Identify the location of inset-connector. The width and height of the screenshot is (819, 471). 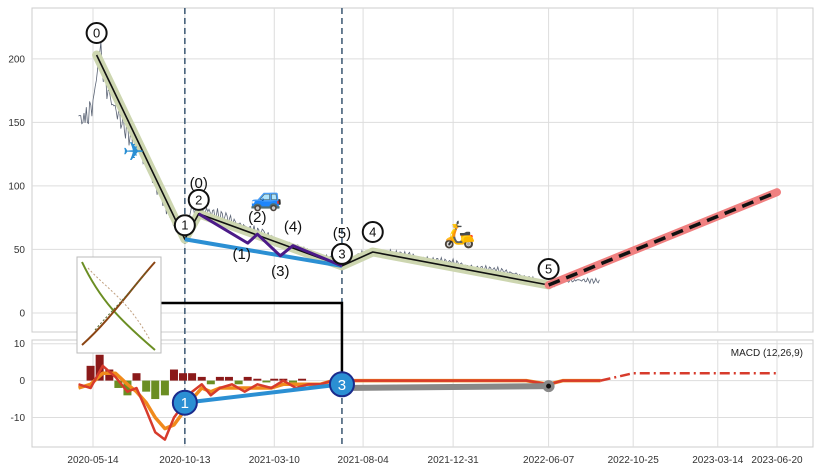
(252, 338).